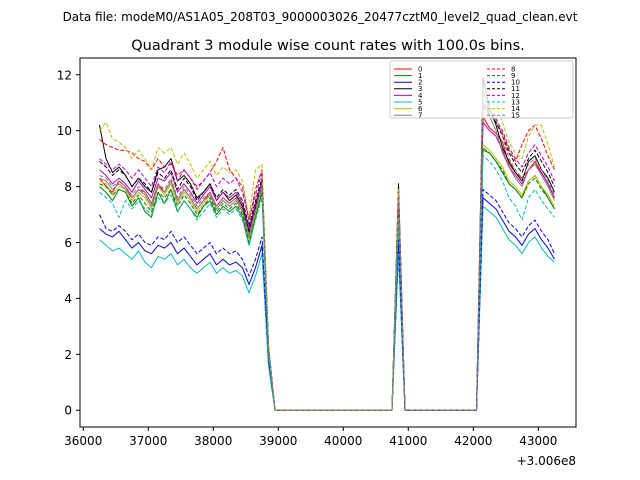 The width and height of the screenshot is (640, 480). I want to click on y-tick-label: 0, so click(68, 411).